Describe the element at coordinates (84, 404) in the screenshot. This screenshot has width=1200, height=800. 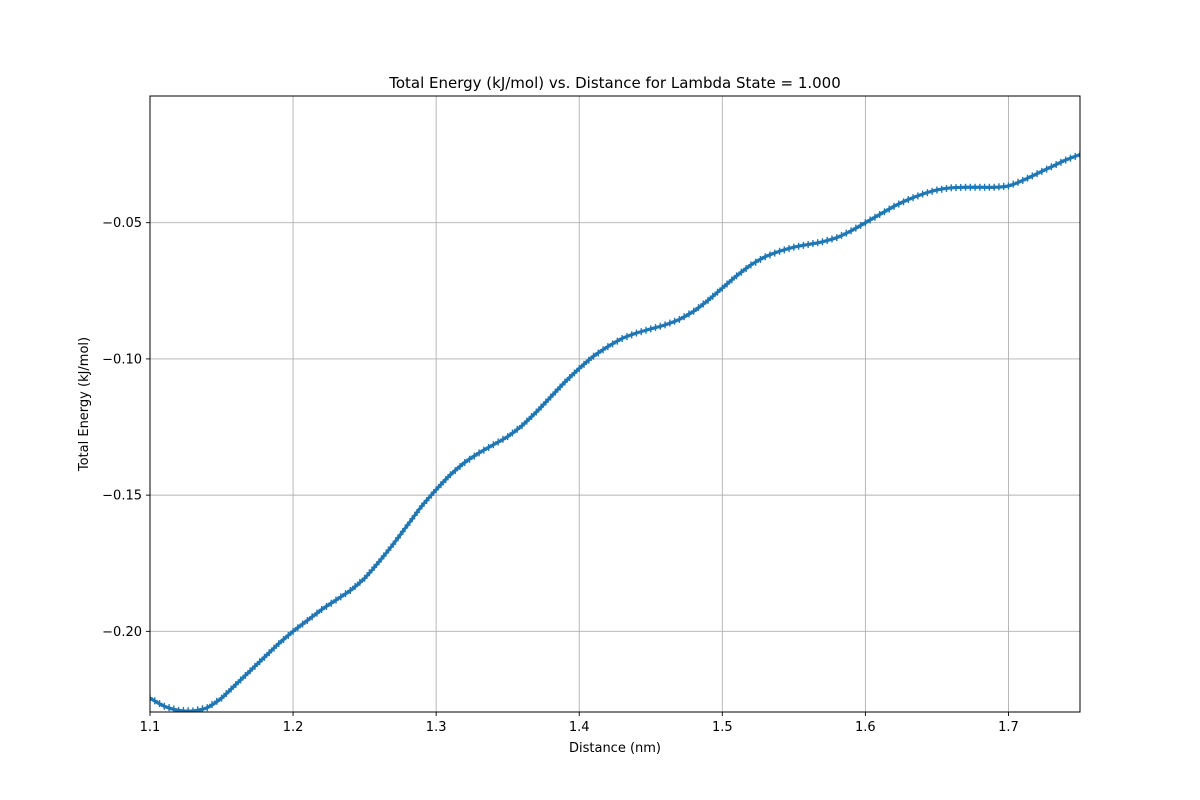
I see `y-axis-label: Total Energy (kJ/mol)` at that location.